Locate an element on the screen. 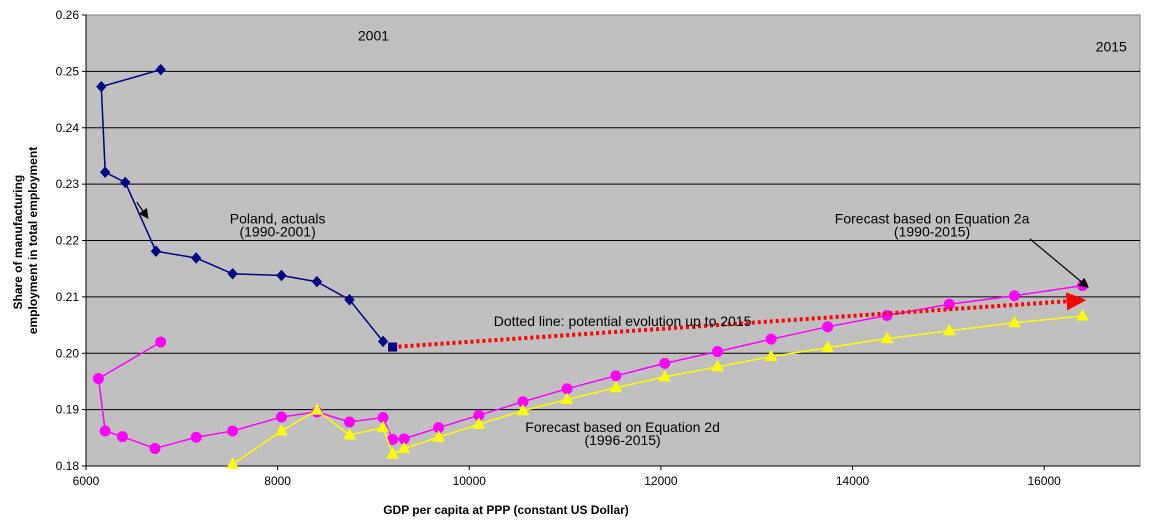 This screenshot has height=524, width=1155. y-tick-label: 0.23 is located at coordinates (68, 184).